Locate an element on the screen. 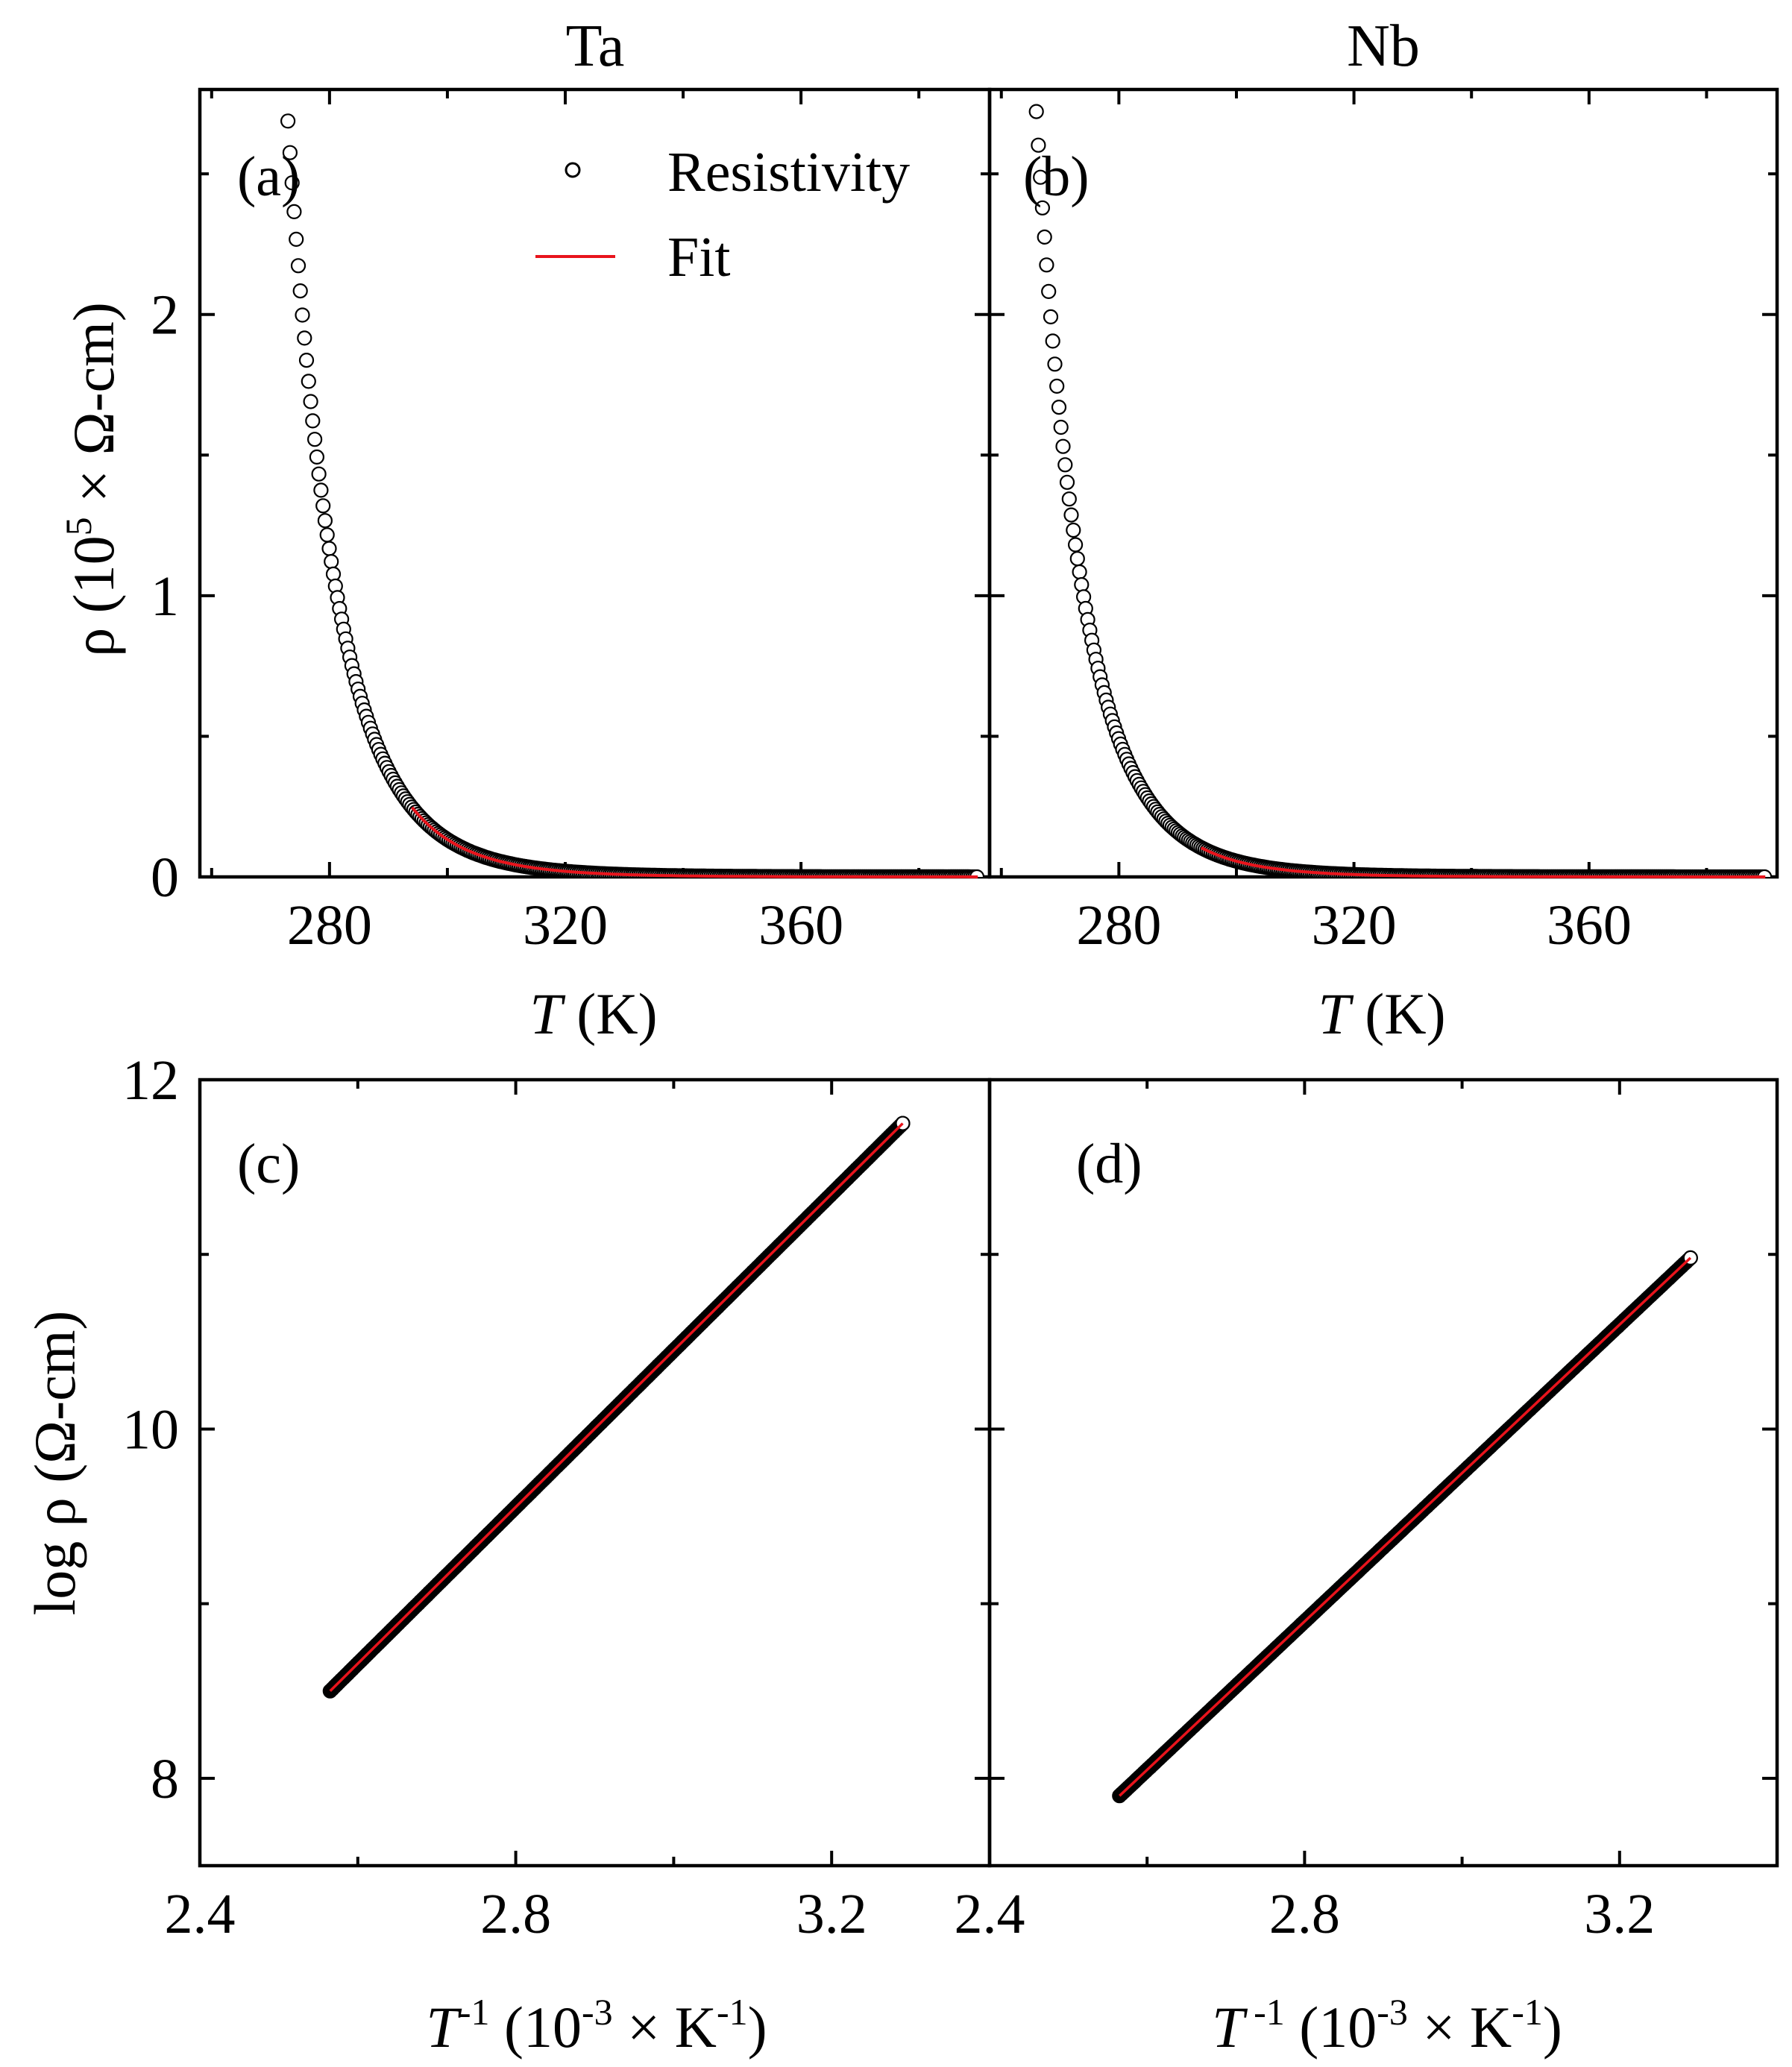 This screenshot has height=2067, width=1792. panel-tag-d: (d) is located at coordinates (1109, 1164).